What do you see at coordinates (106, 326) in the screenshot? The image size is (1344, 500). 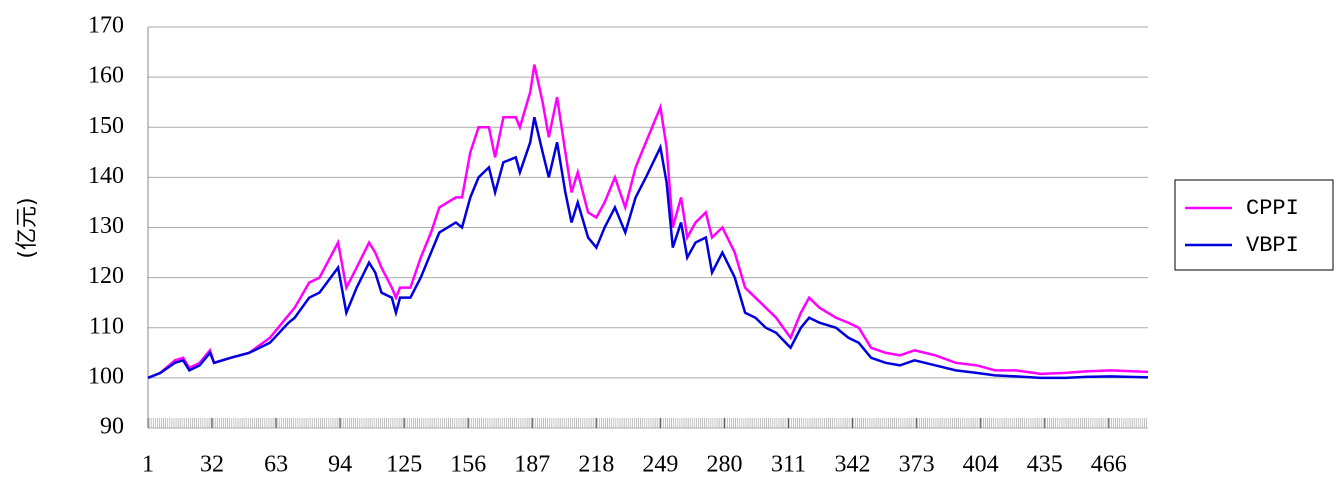 I see `y-tick-label: 110` at bounding box center [106, 326].